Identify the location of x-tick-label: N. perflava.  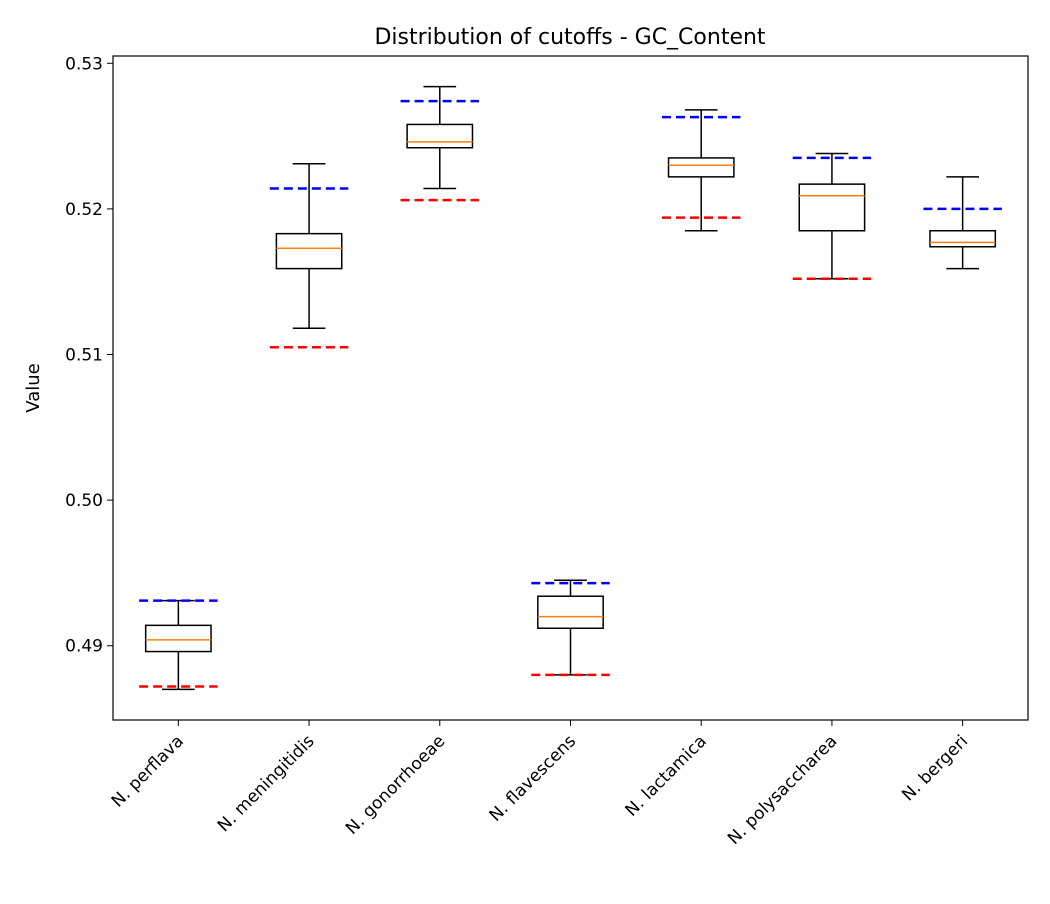
(148, 771).